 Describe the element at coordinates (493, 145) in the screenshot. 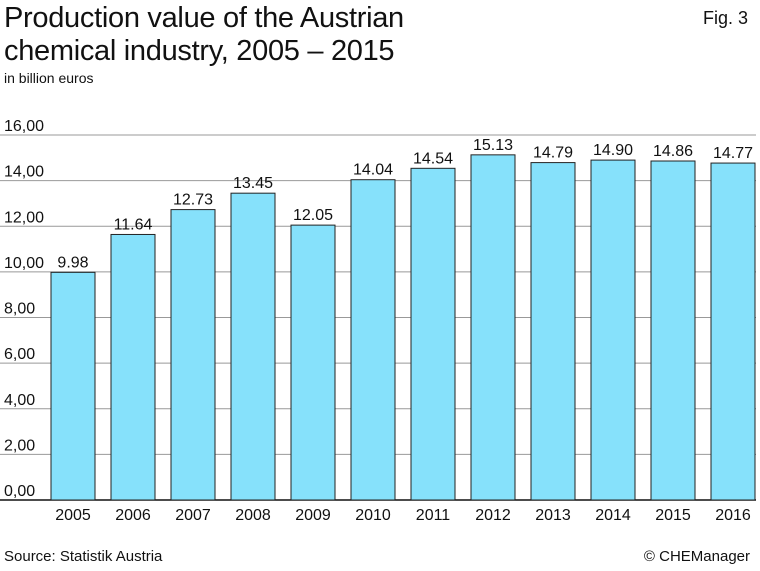

I see `value-label: 15.13` at that location.